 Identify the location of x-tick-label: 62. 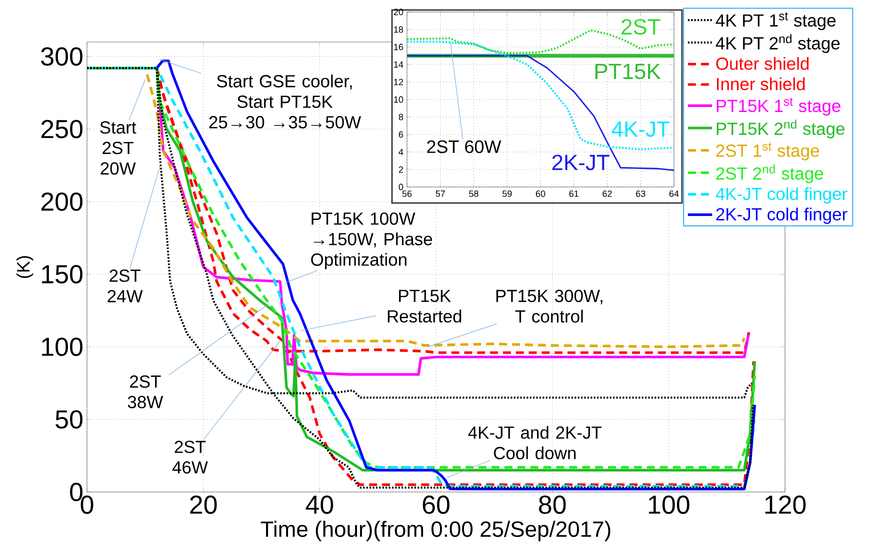
(607, 193).